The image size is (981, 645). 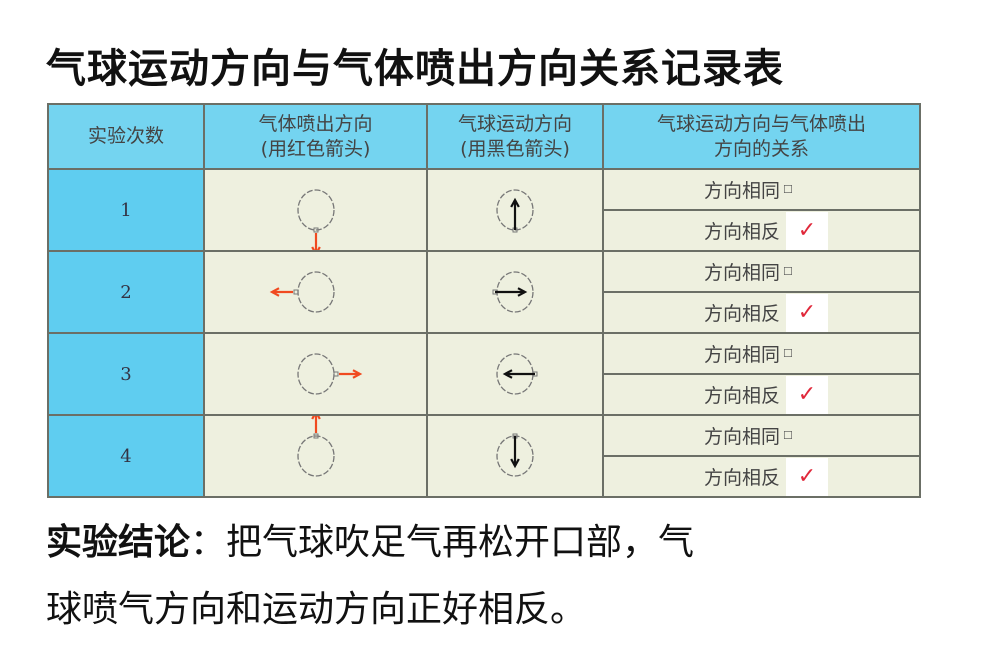 What do you see at coordinates (126, 210) in the screenshot?
I see `trial-number: 1` at bounding box center [126, 210].